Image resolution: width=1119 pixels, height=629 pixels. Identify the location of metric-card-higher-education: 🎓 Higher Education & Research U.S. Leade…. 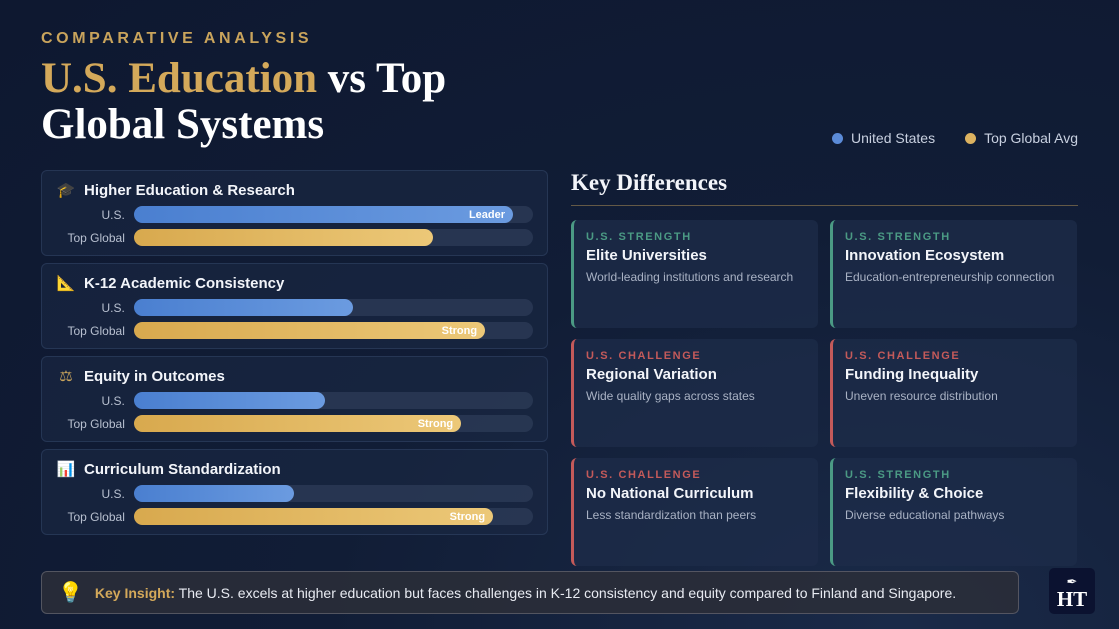
(294, 213).